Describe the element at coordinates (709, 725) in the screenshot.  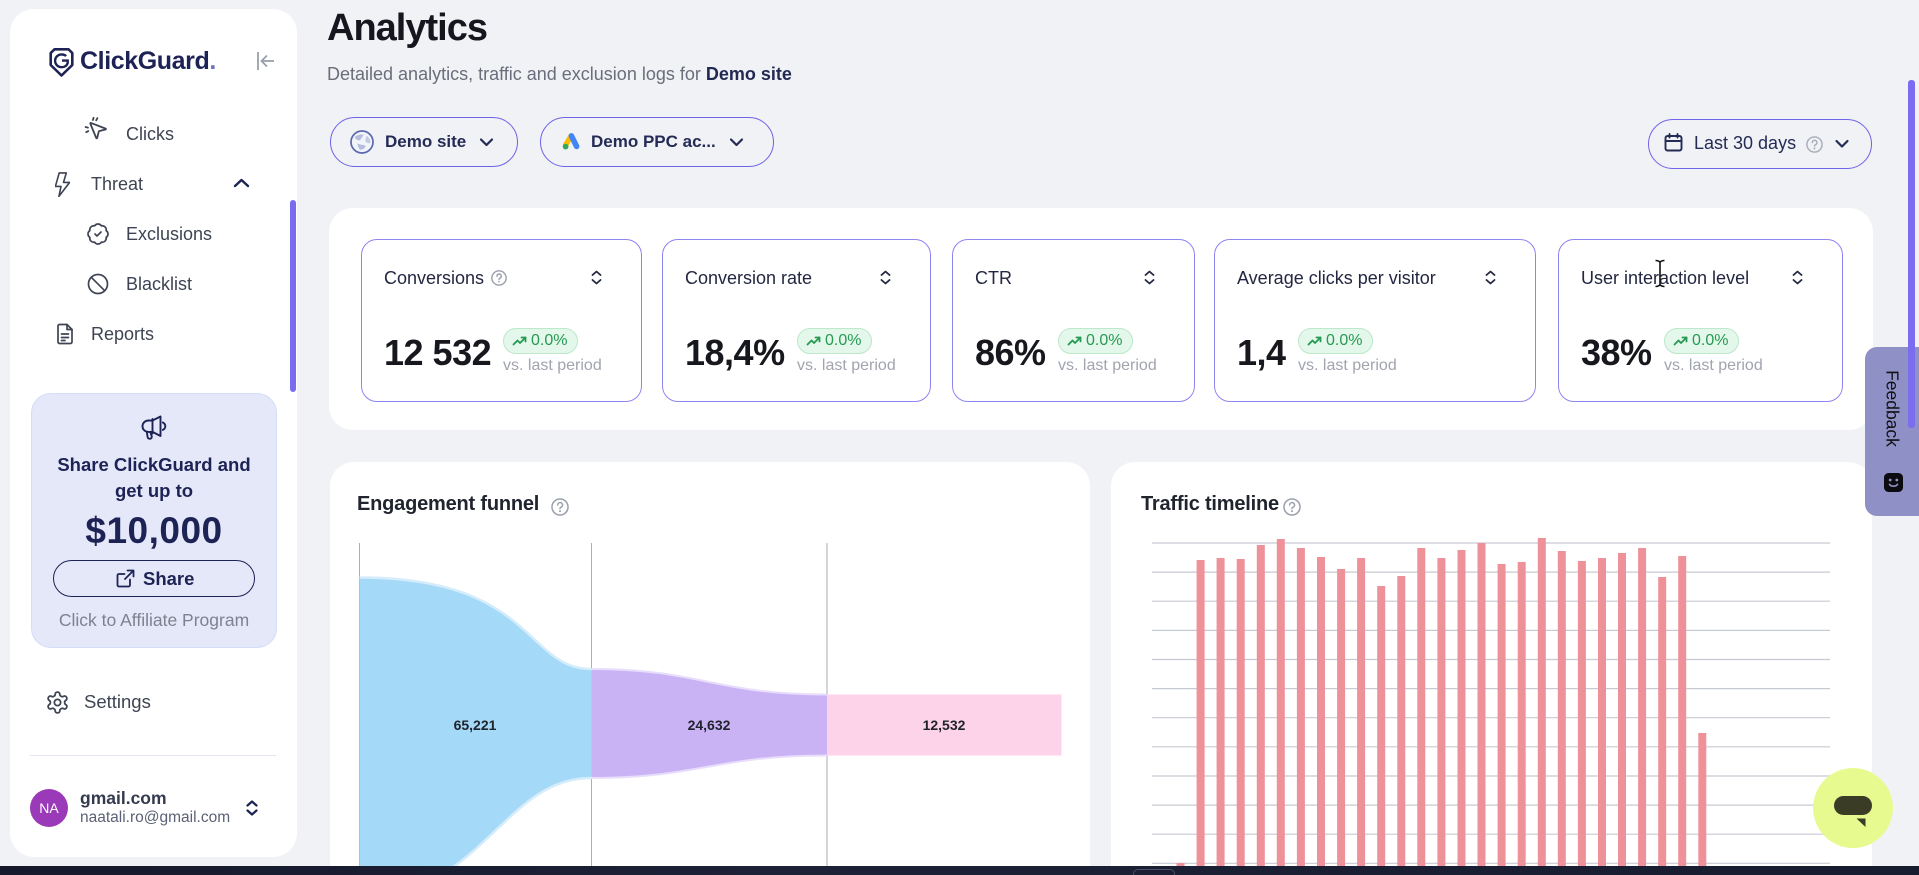
I see `svg-text: 24,632` at that location.